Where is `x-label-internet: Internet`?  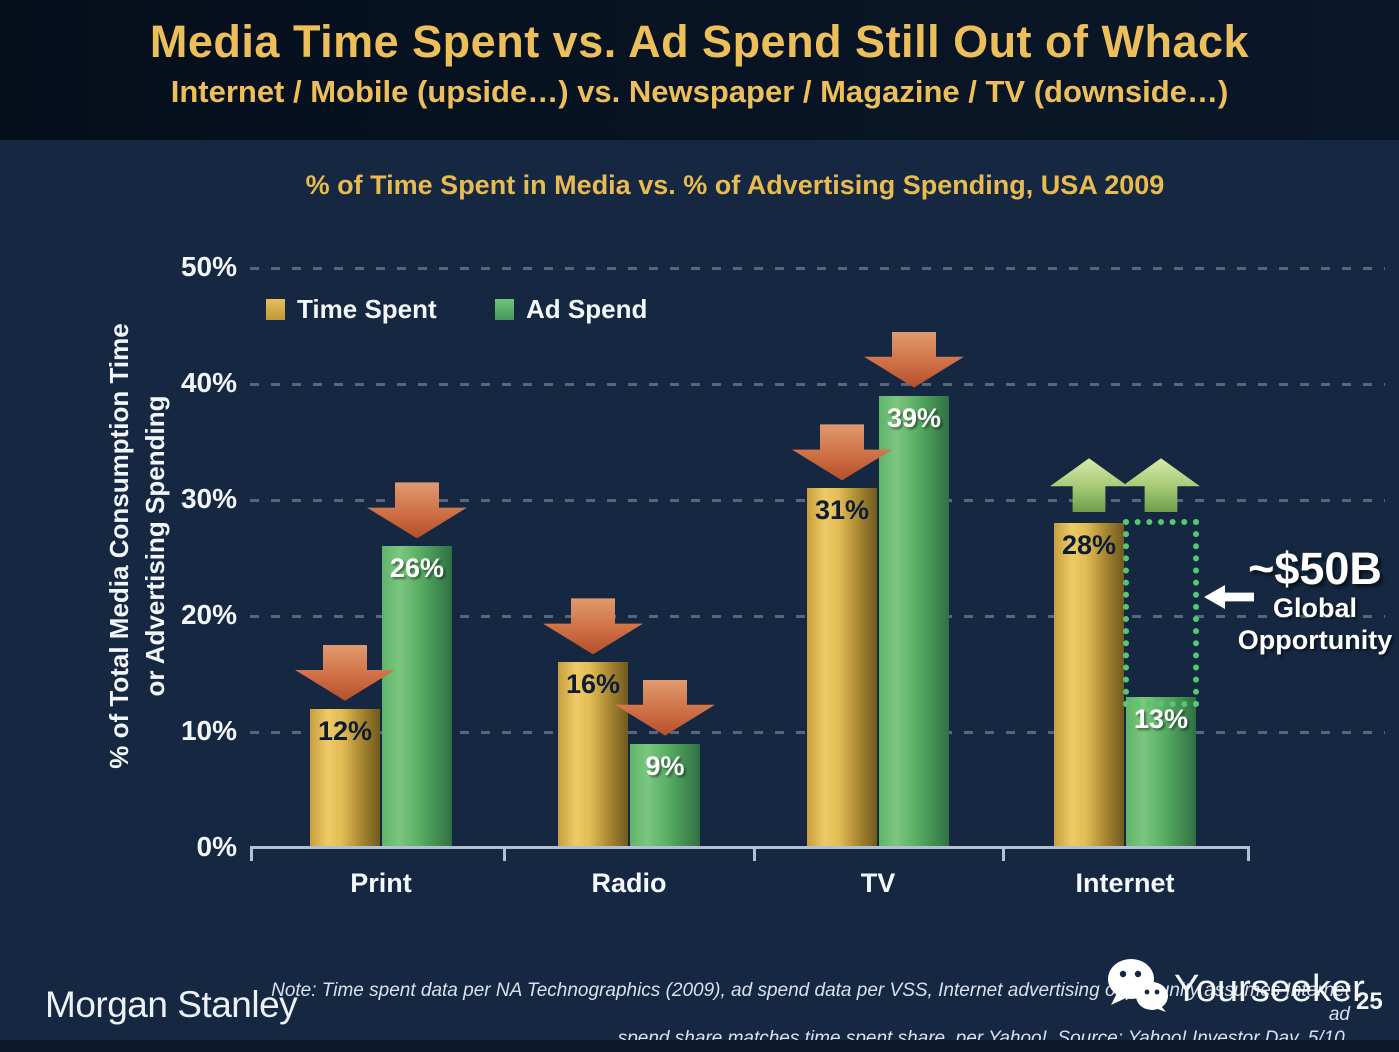 x-label-internet: Internet is located at coordinates (1125, 883).